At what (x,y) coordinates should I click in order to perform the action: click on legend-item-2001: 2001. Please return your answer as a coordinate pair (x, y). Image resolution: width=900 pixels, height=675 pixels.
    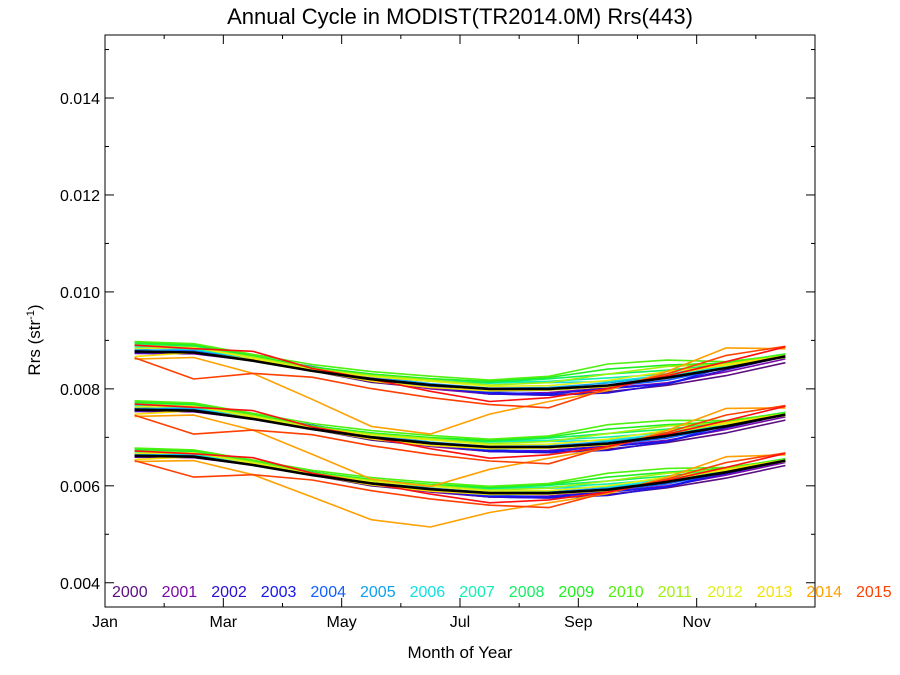
    Looking at the image, I should click on (180, 592).